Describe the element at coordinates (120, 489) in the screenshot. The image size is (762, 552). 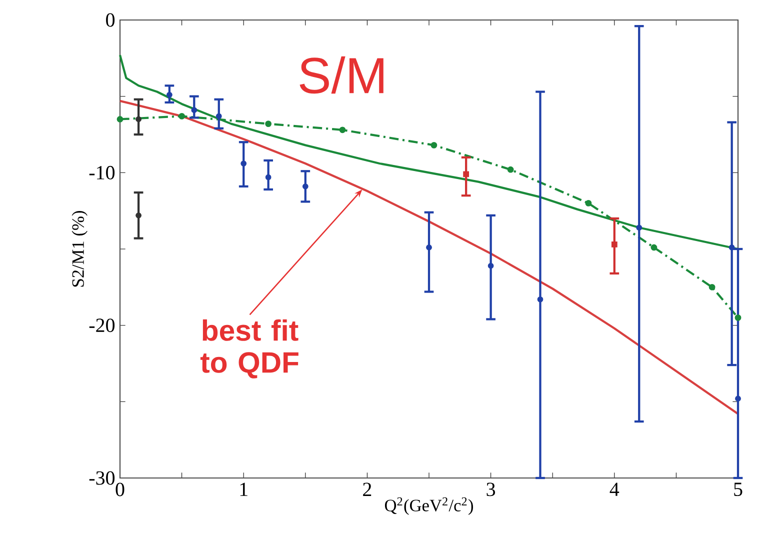
I see `x-tick-label: 0` at that location.